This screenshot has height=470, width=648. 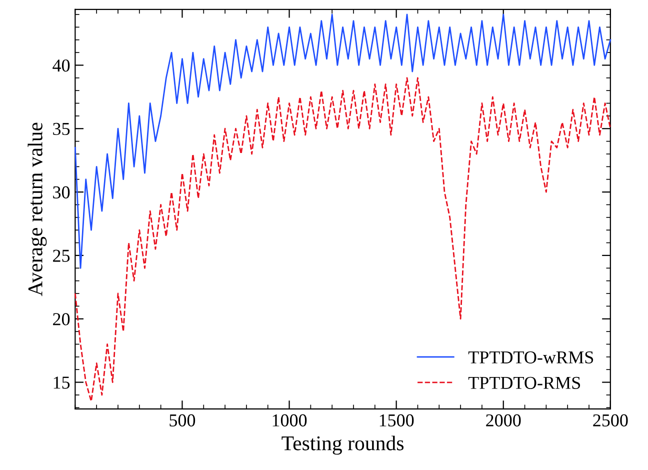 I want to click on legend-label: TPTDTO-RMS, so click(x=524, y=382).